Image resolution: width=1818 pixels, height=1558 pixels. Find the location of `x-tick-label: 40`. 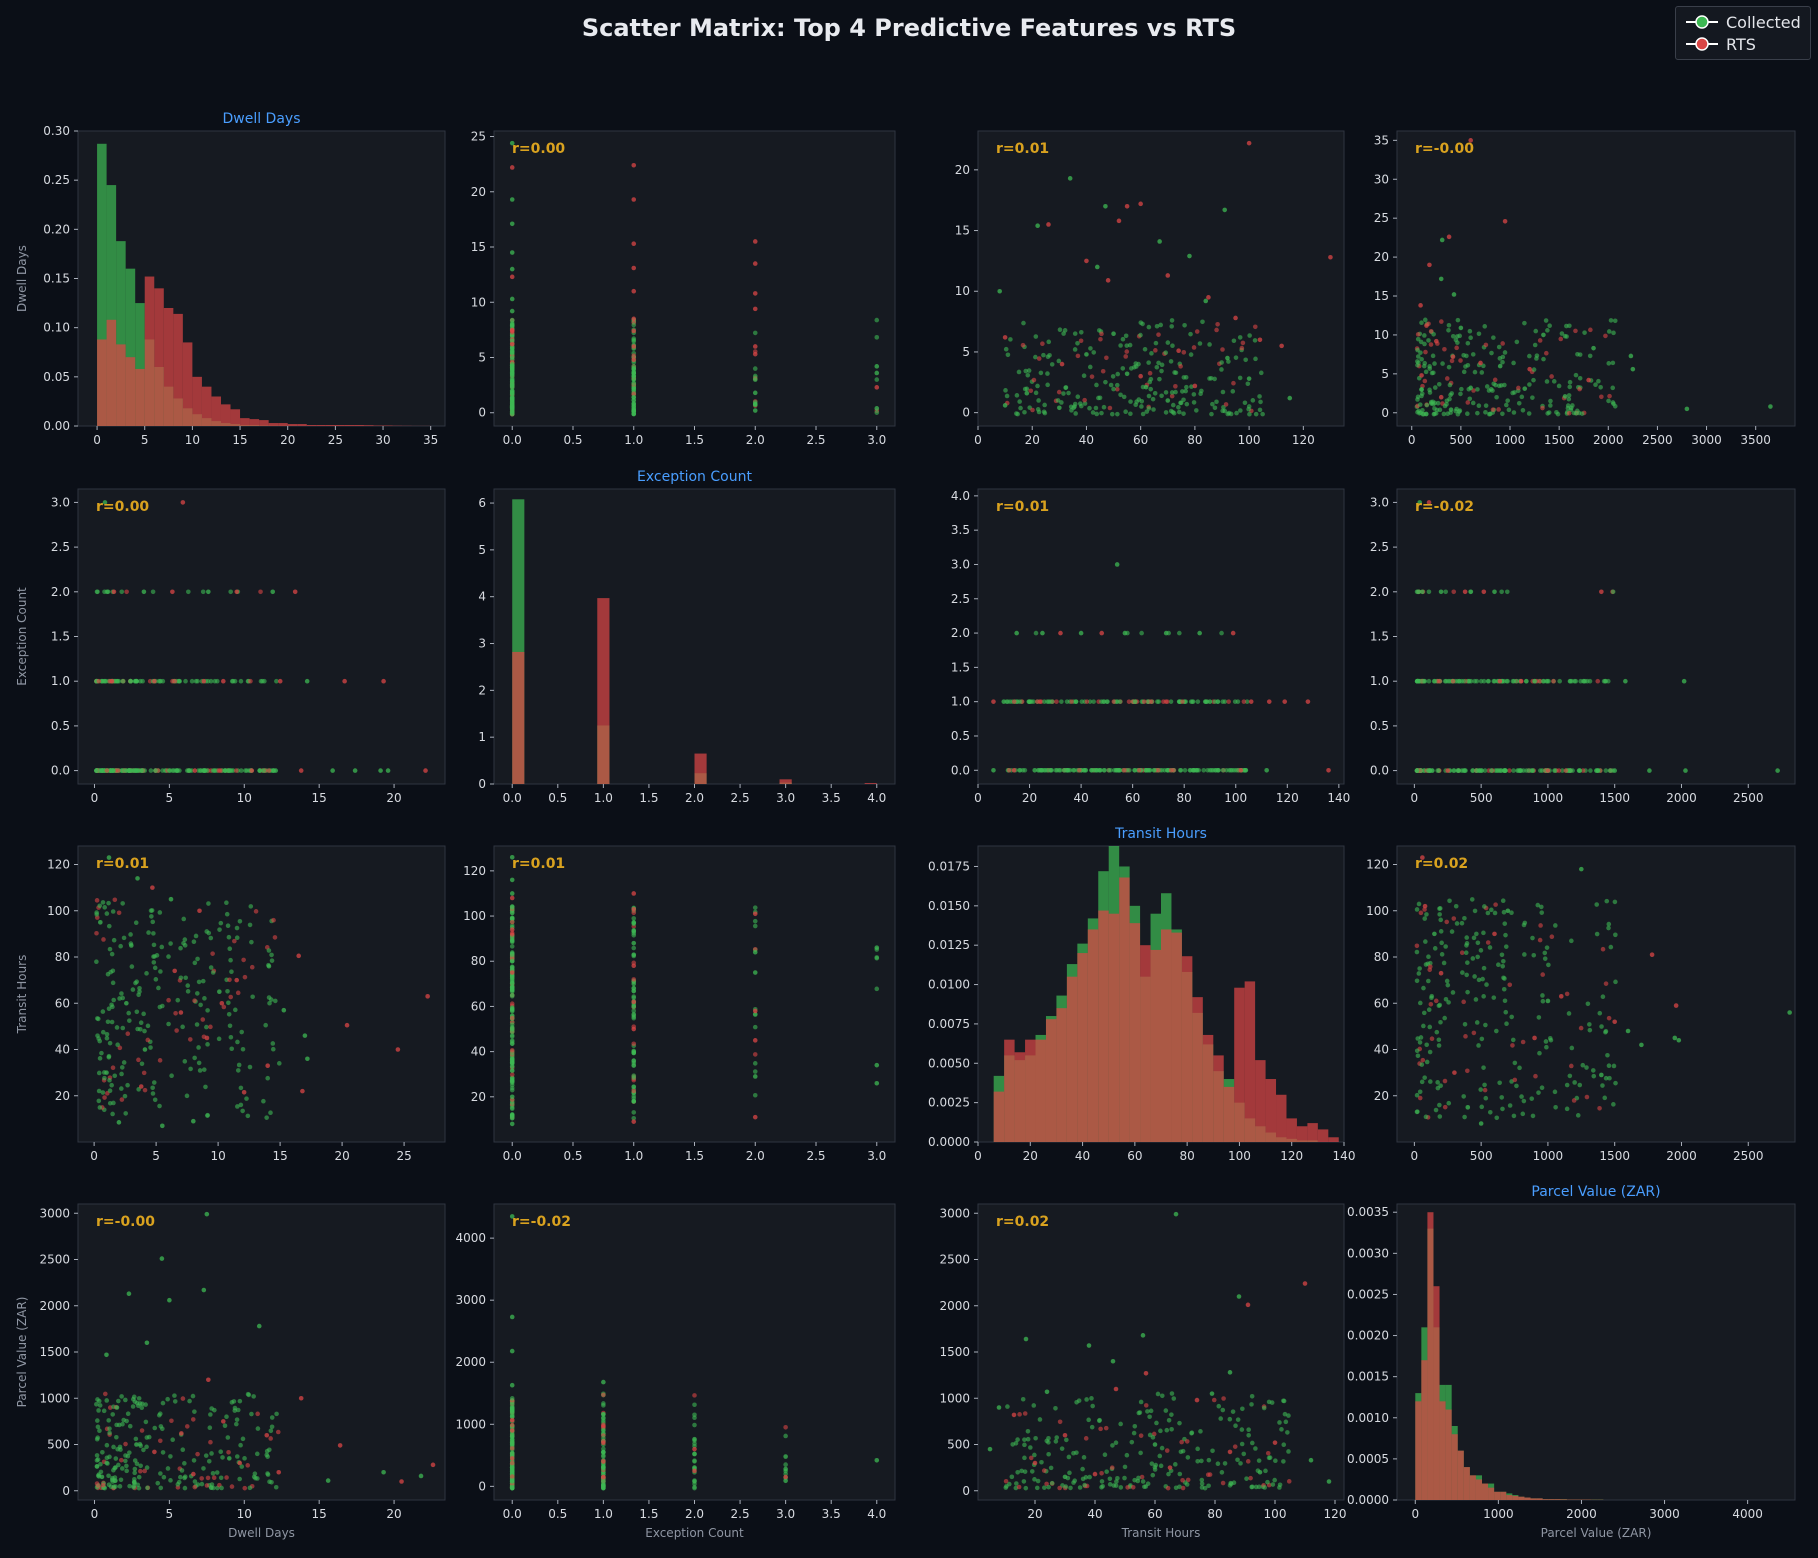

x-tick-label: 40 is located at coordinates (1094, 1514).